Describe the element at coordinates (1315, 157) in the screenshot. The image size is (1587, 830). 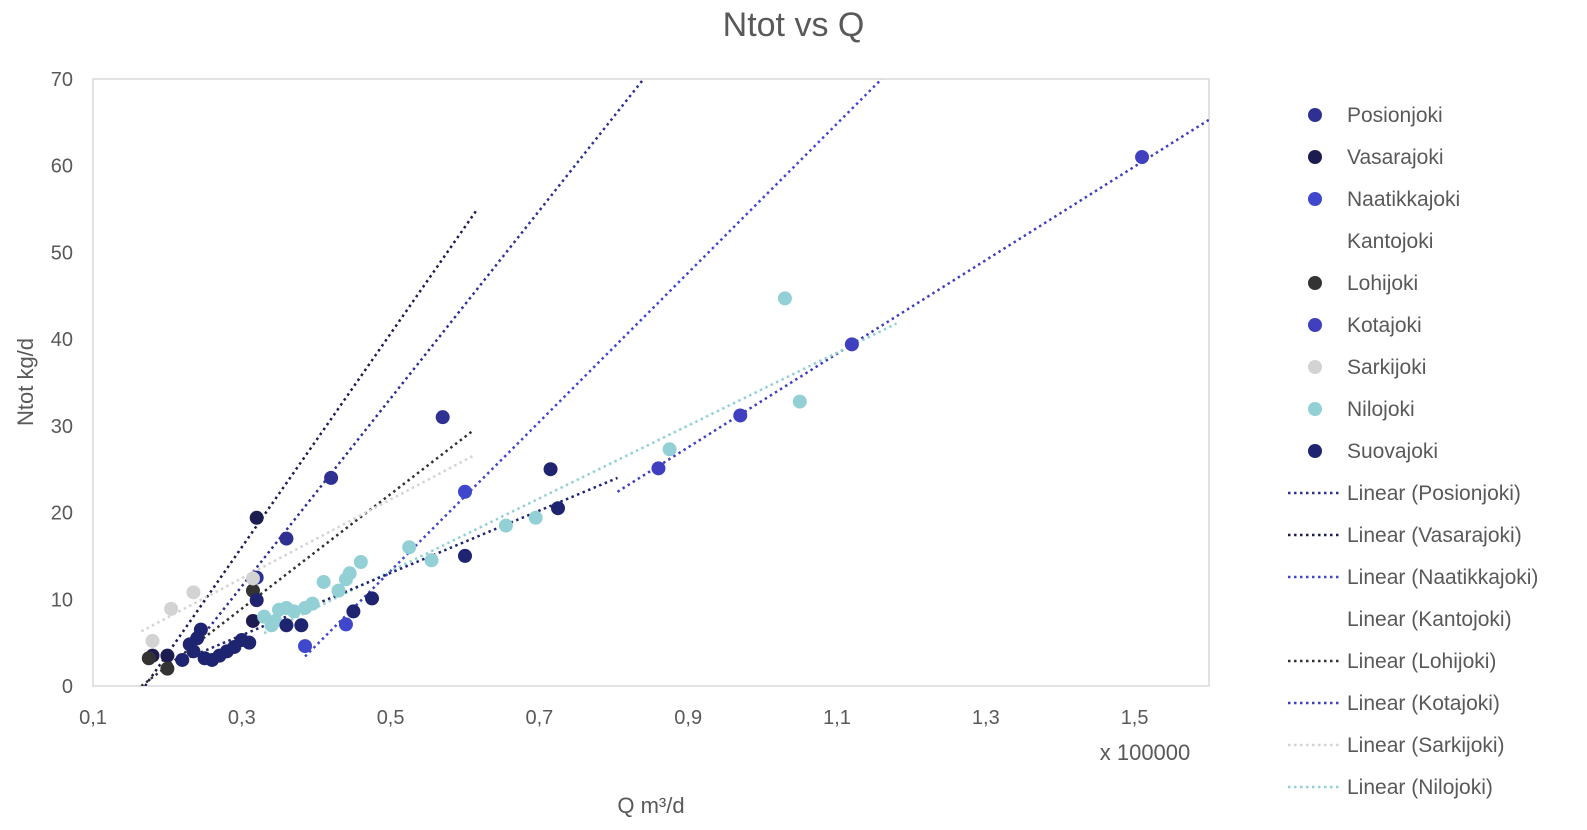
I see `legend-marker-vasarajoki` at that location.